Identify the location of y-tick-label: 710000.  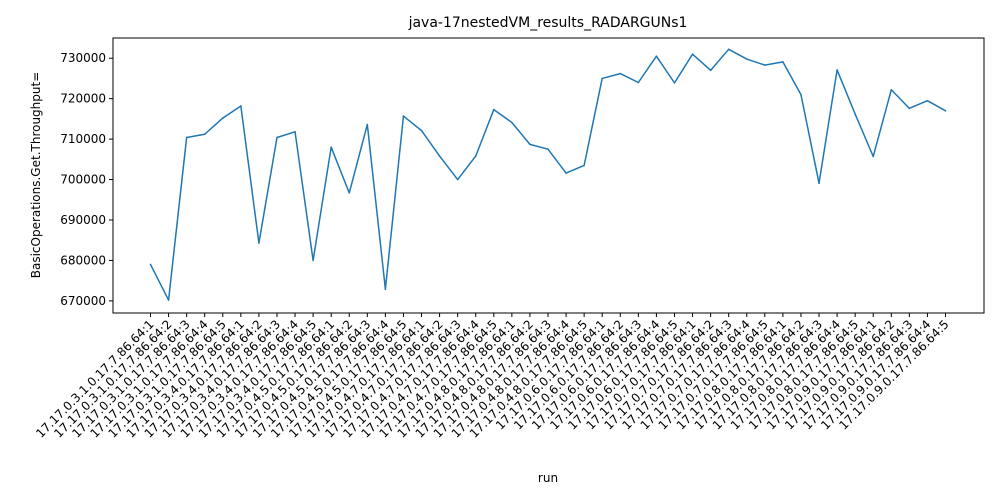
(83, 139).